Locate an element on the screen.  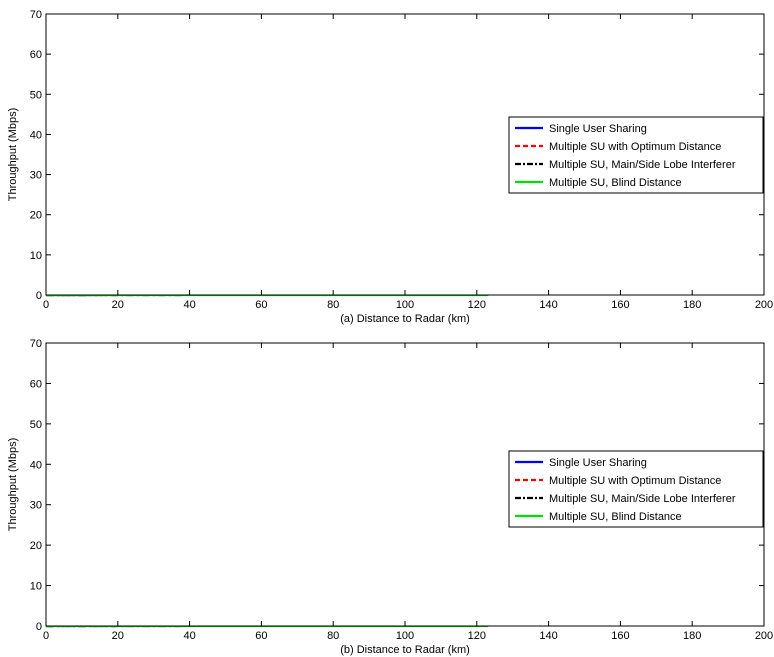
x-axis-label: (b) Distance to Radar (km) is located at coordinates (405, 650).